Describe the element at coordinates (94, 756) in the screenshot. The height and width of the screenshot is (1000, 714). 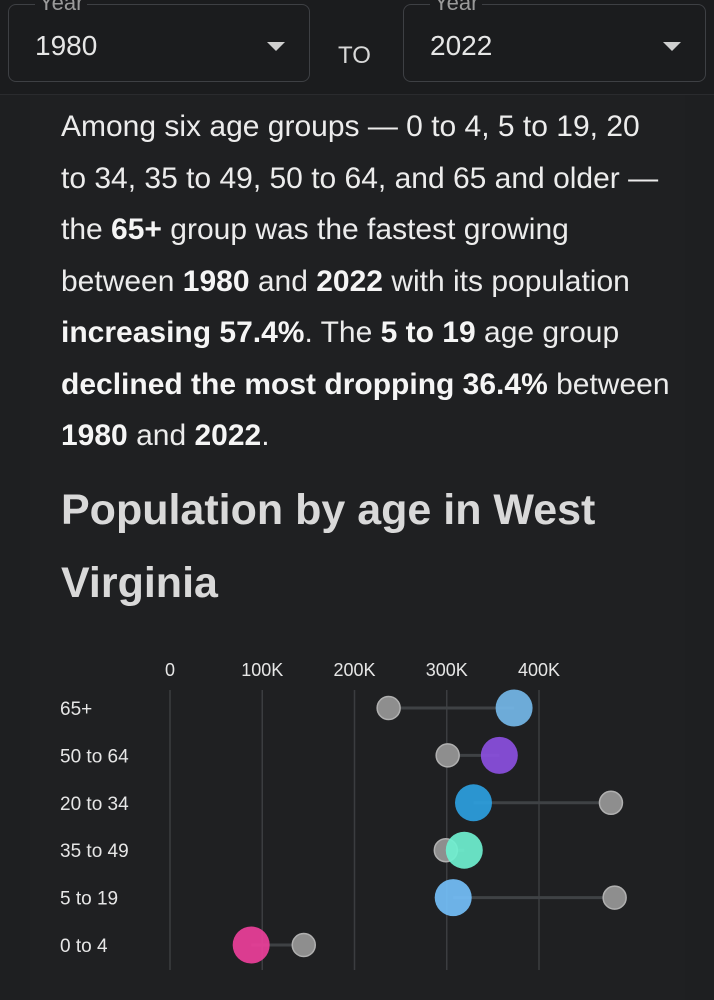
I see `category-label: 50 to 64` at that location.